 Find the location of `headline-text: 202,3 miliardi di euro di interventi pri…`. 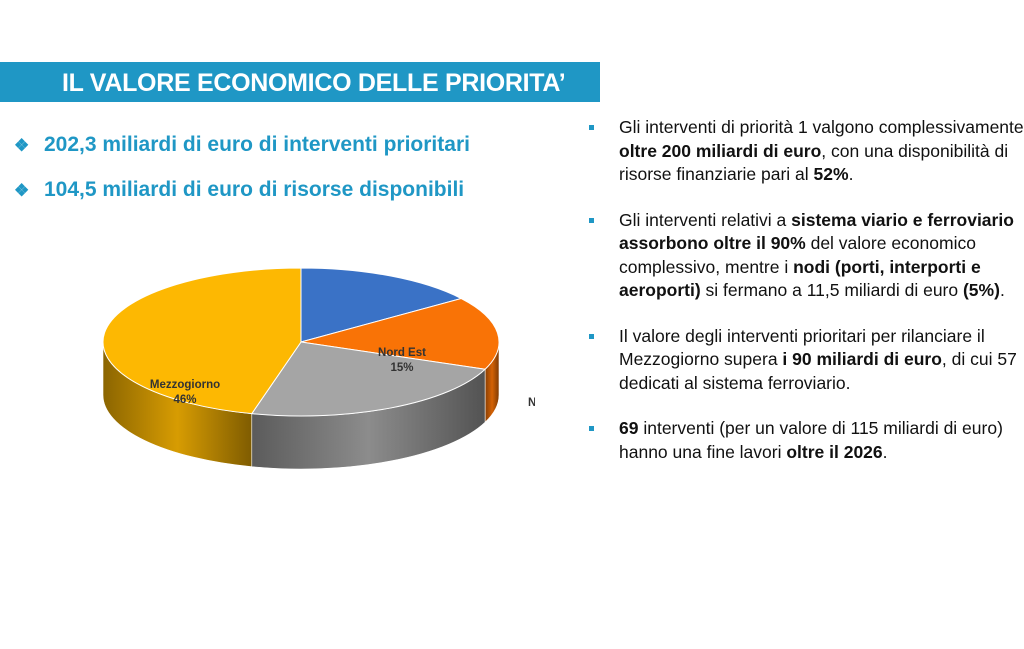

headline-text: 202,3 miliardi di euro di interventi pri… is located at coordinates (257, 144).